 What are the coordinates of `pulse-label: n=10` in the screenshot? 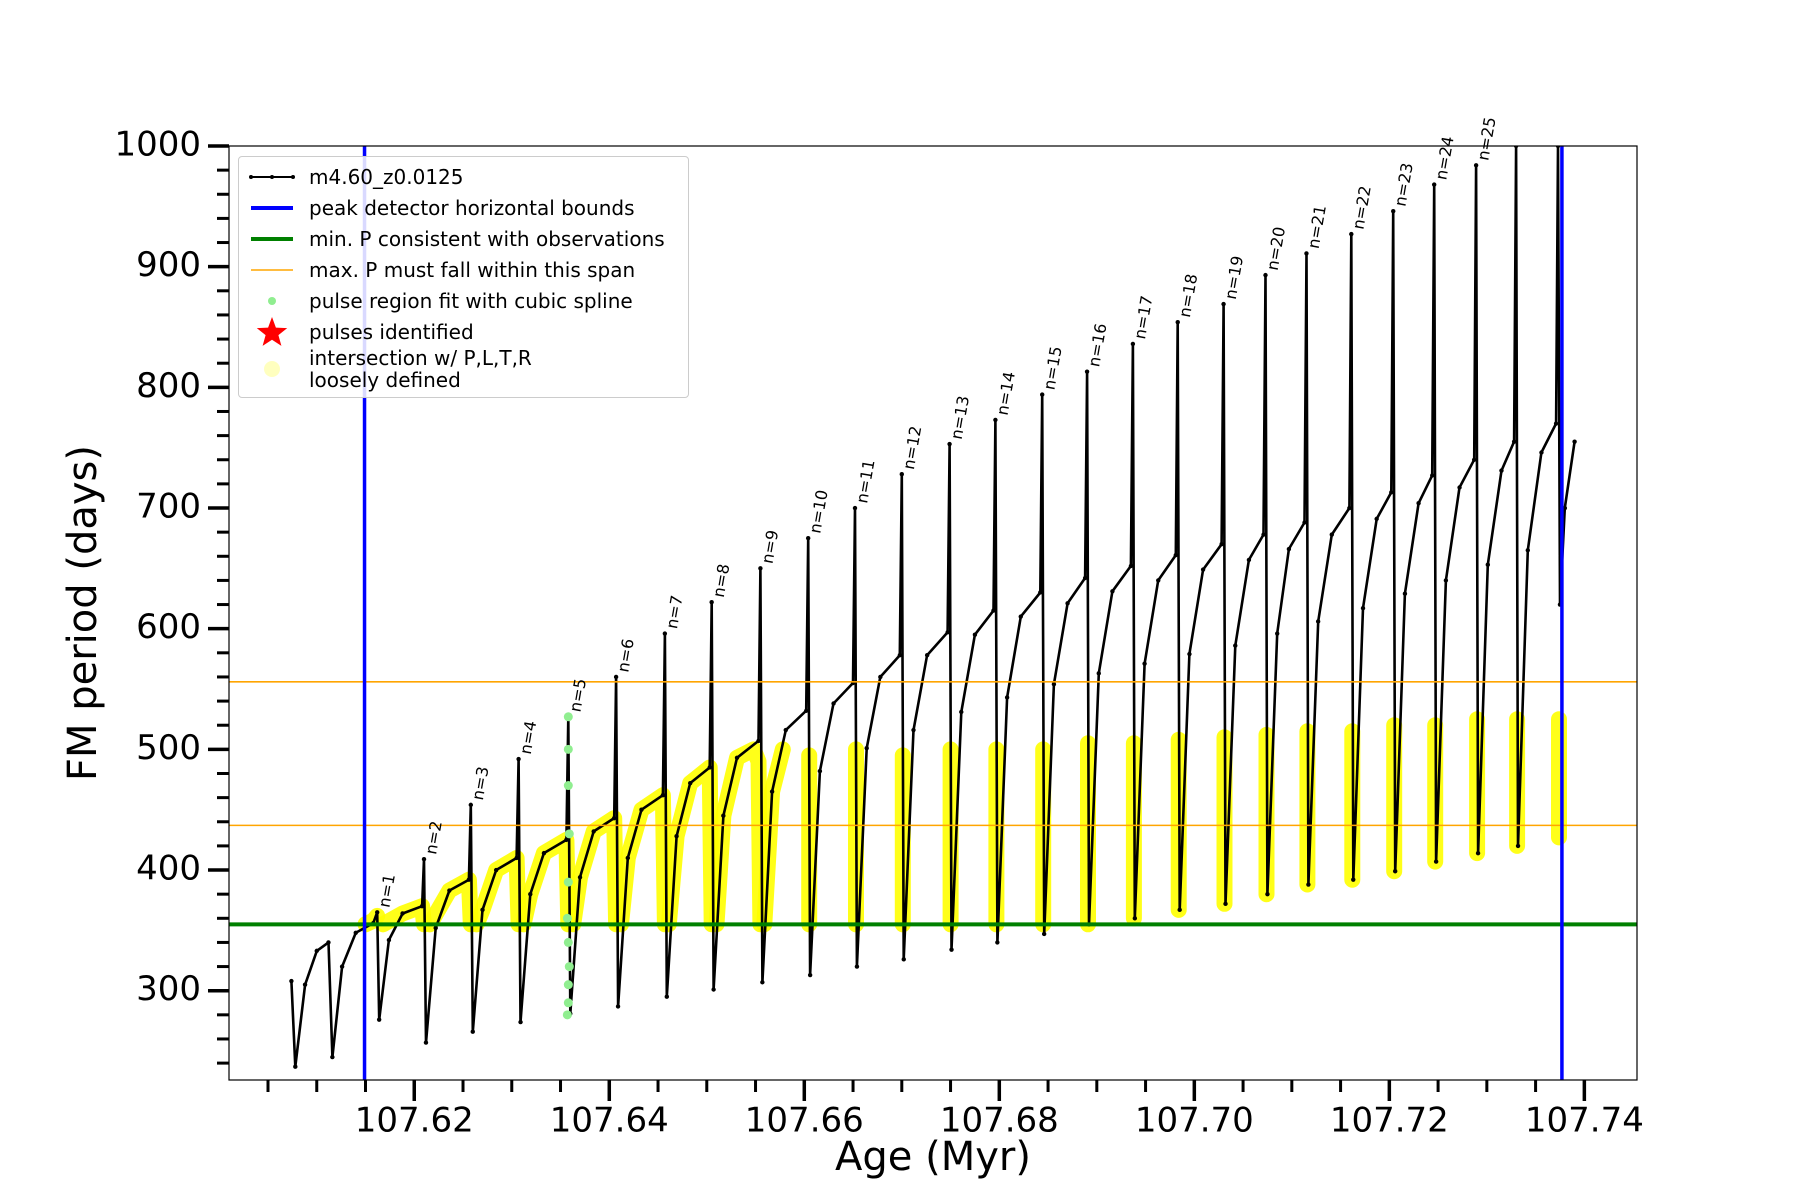 It's located at (818, 511).